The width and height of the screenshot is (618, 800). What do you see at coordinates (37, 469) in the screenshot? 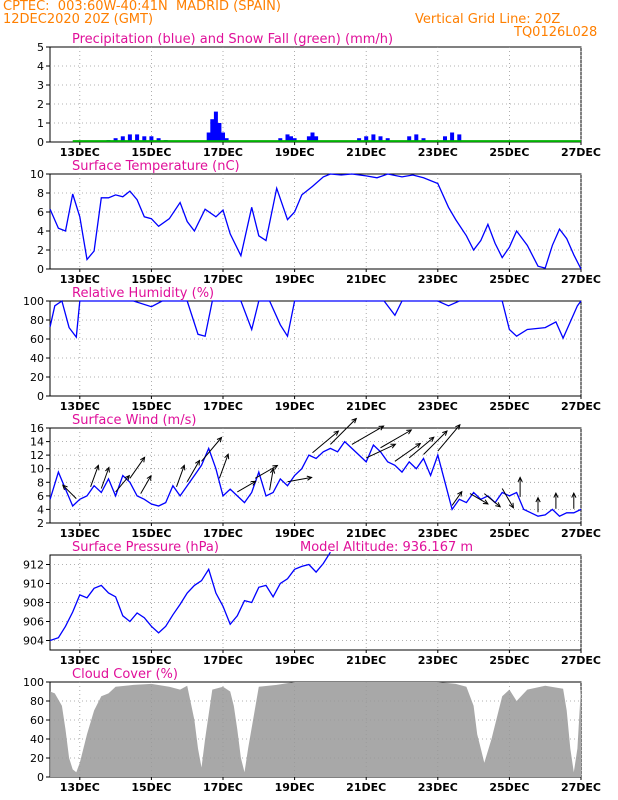
I see `y-tick-label: 10` at bounding box center [37, 469].